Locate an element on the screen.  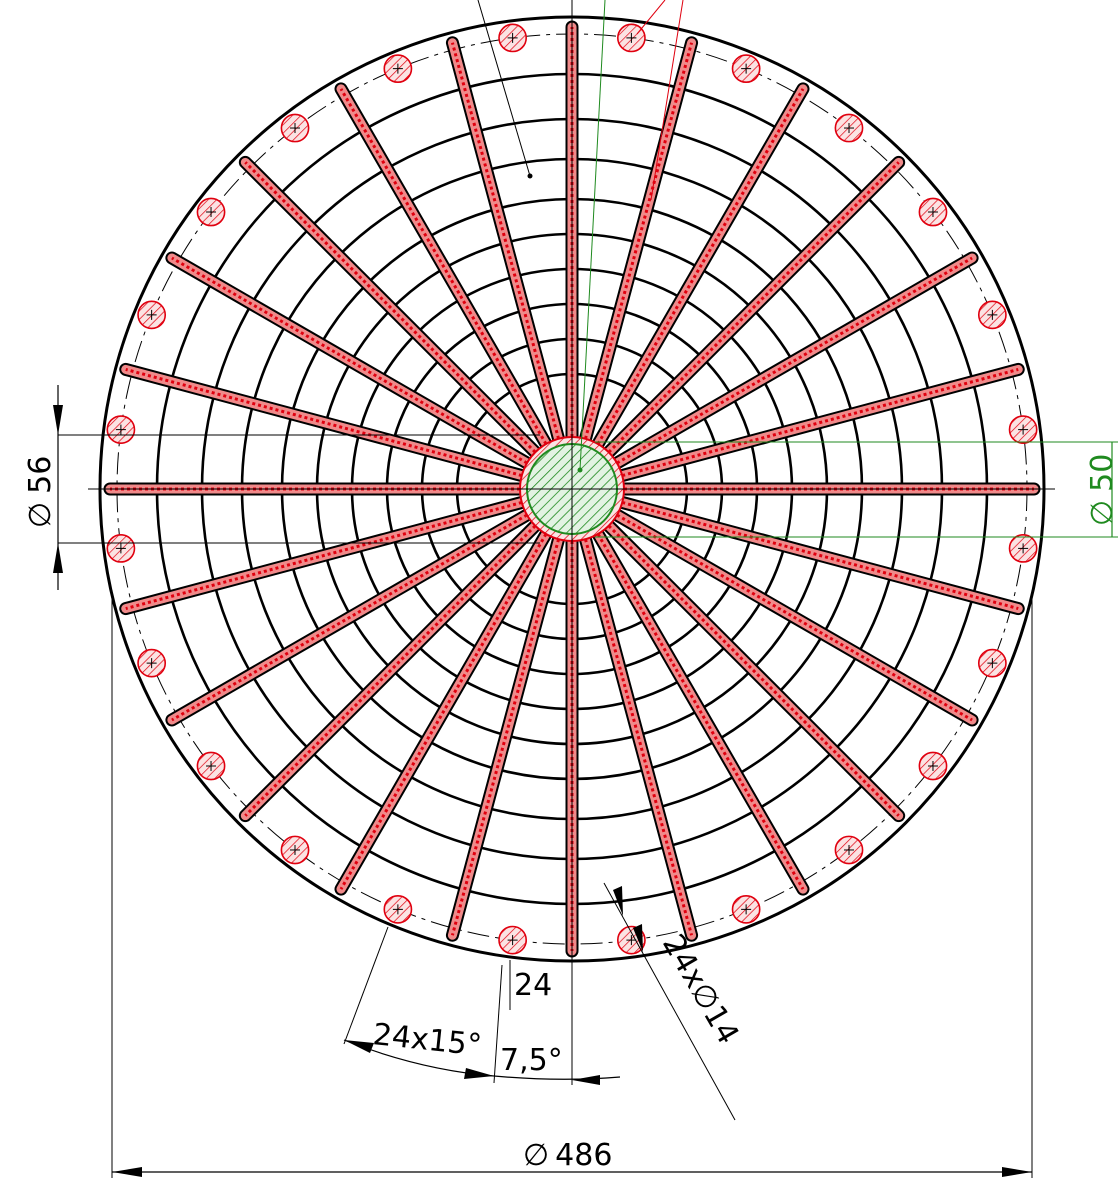
dimension-spoke-count: 24 is located at coordinates (530, 985).